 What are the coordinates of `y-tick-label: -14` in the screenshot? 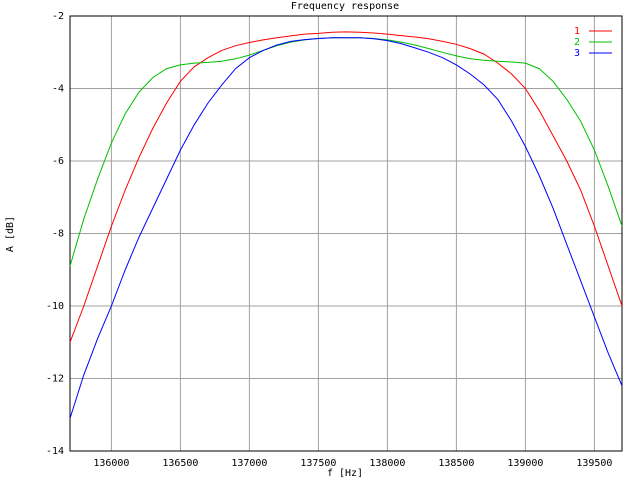 It's located at (55, 451).